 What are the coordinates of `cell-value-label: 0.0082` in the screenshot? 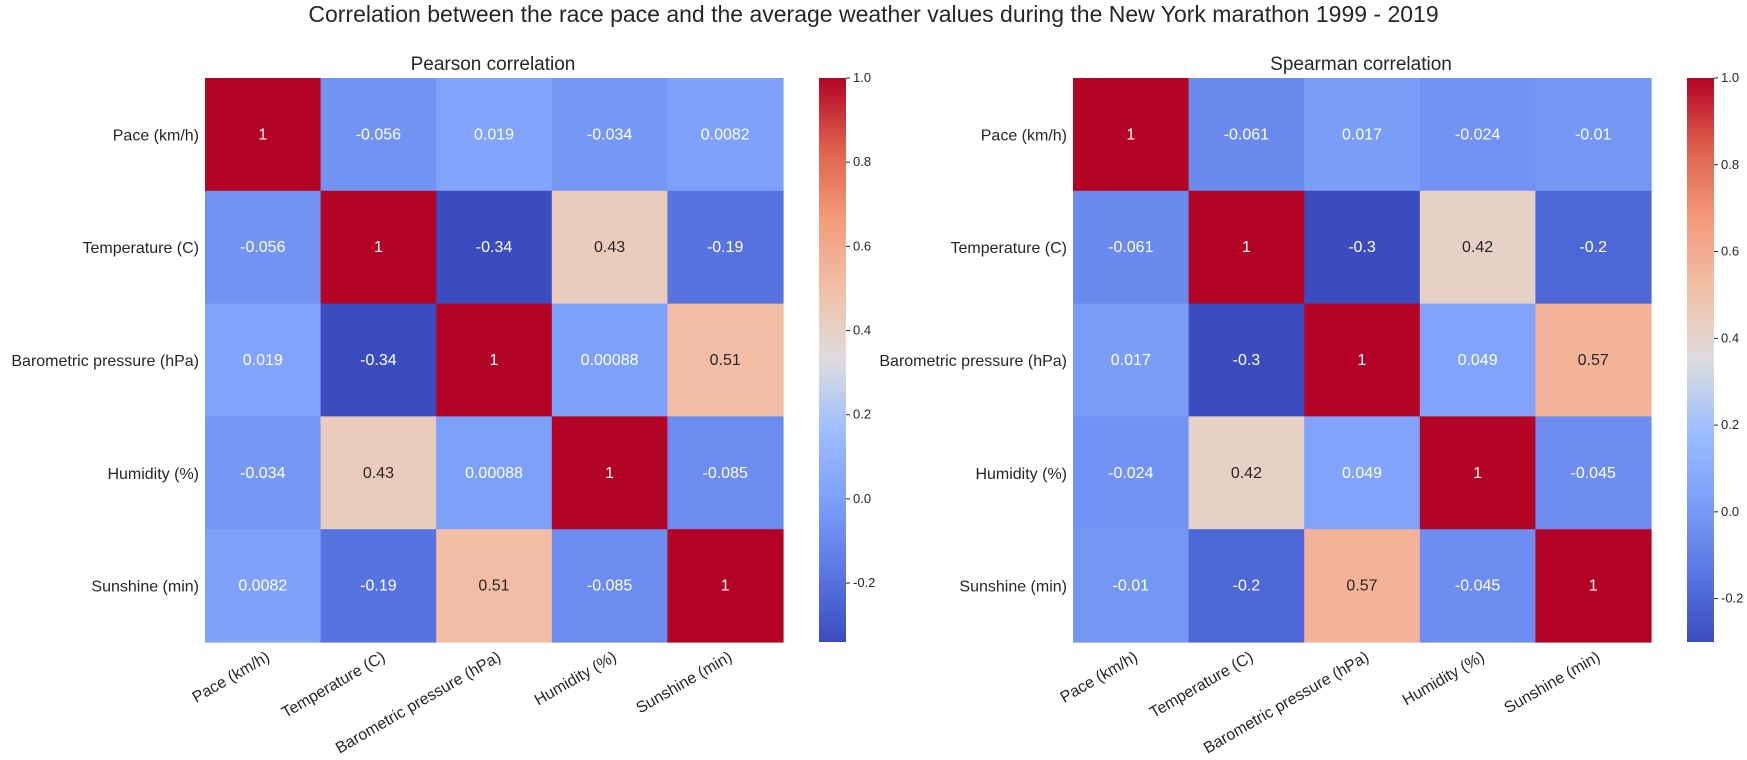 It's located at (725, 134).